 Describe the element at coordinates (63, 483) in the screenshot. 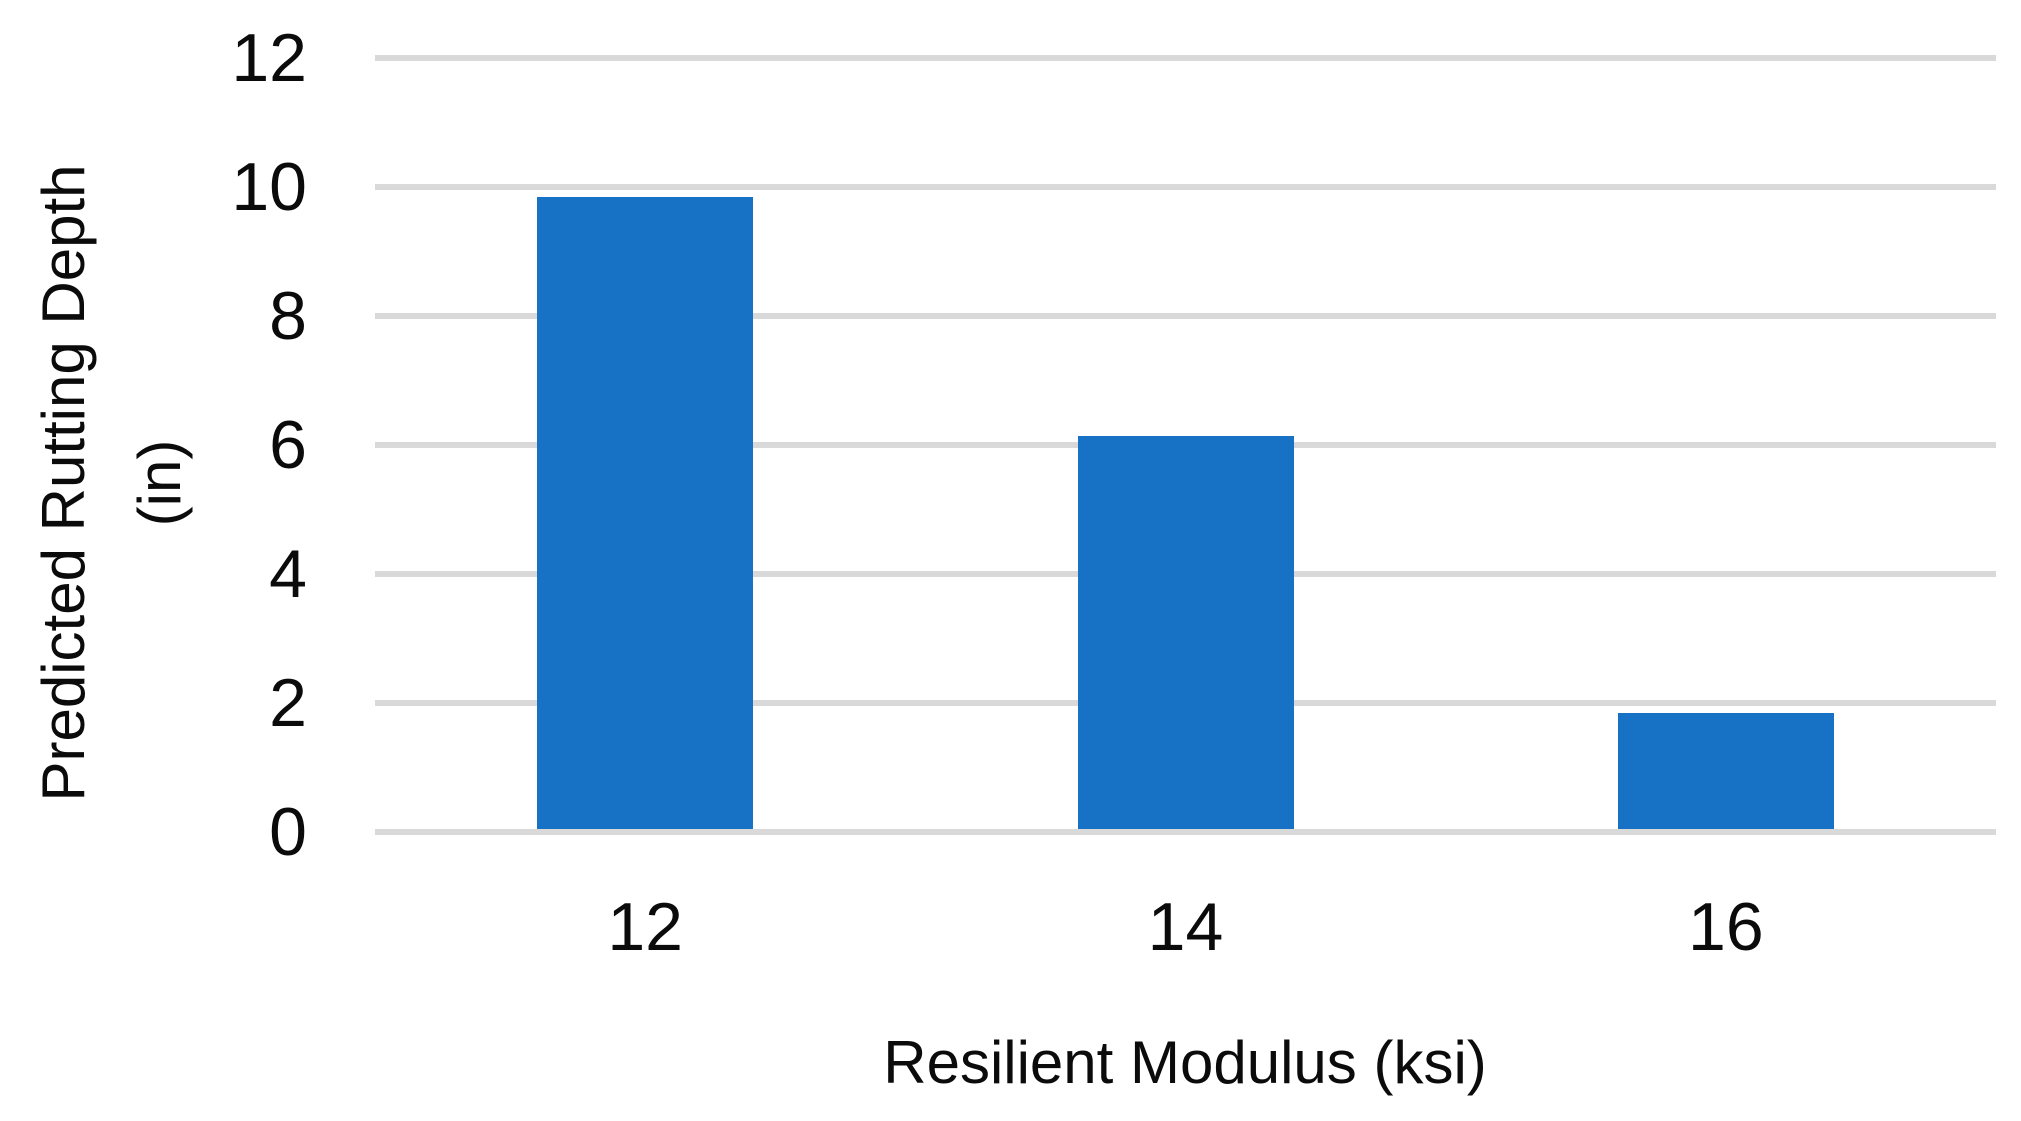

I see `y-axis-title-line1: Predicted Rutting Depth` at that location.